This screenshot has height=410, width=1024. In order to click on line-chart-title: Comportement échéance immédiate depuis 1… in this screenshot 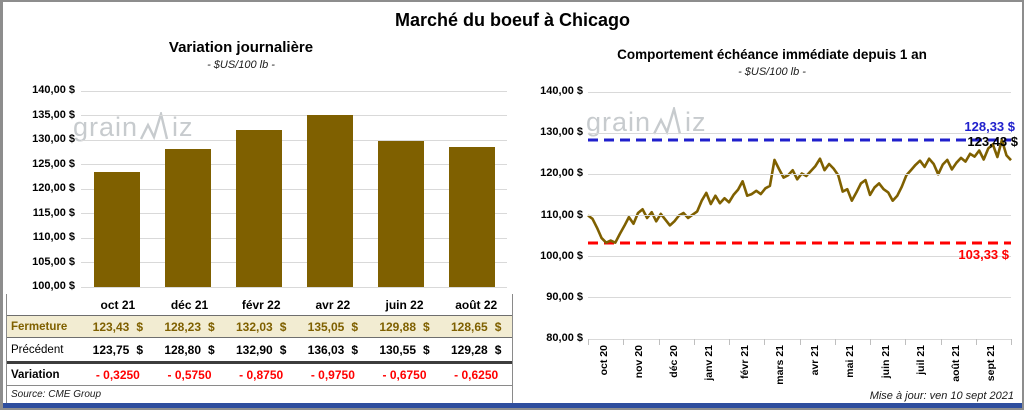, I will do `click(772, 54)`.